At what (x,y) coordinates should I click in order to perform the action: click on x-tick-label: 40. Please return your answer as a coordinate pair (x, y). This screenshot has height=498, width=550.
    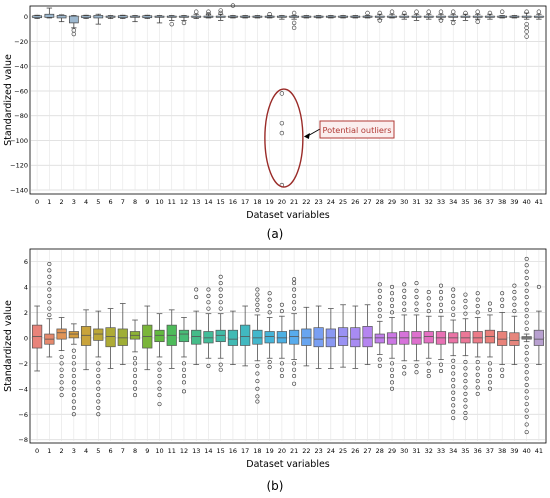
    Looking at the image, I should click on (527, 451).